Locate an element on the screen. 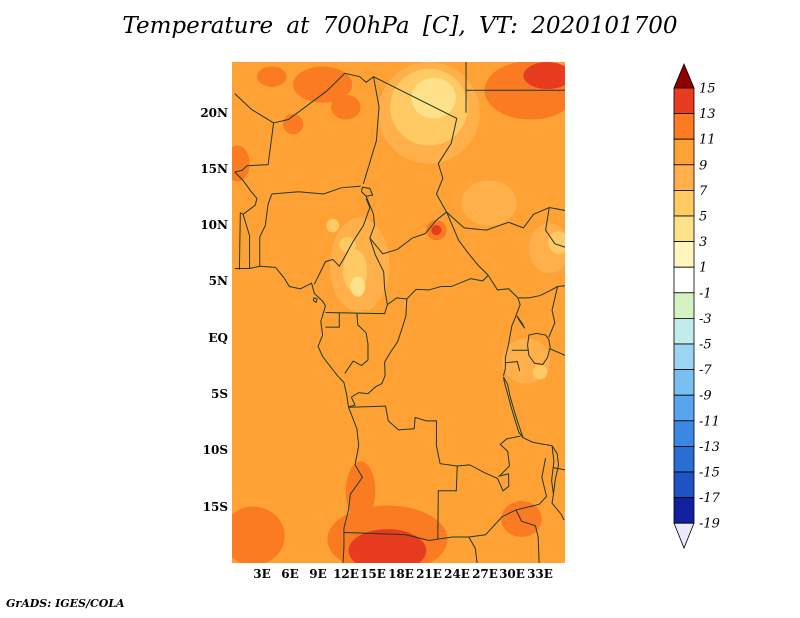 This screenshot has width=800, height=618. colorbar-label: -13 is located at coordinates (709, 447).